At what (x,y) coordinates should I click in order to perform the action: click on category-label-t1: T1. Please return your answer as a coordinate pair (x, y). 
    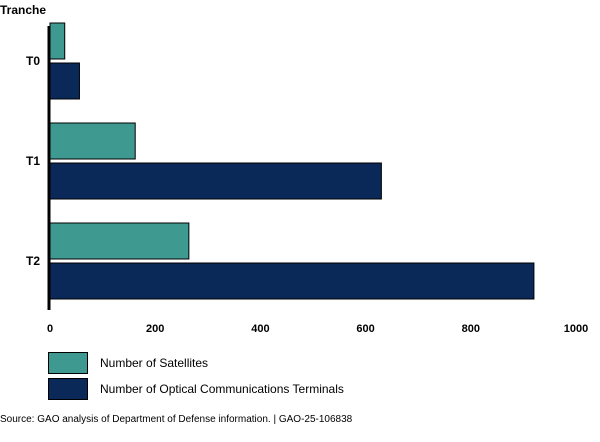
    Looking at the image, I should click on (33, 161).